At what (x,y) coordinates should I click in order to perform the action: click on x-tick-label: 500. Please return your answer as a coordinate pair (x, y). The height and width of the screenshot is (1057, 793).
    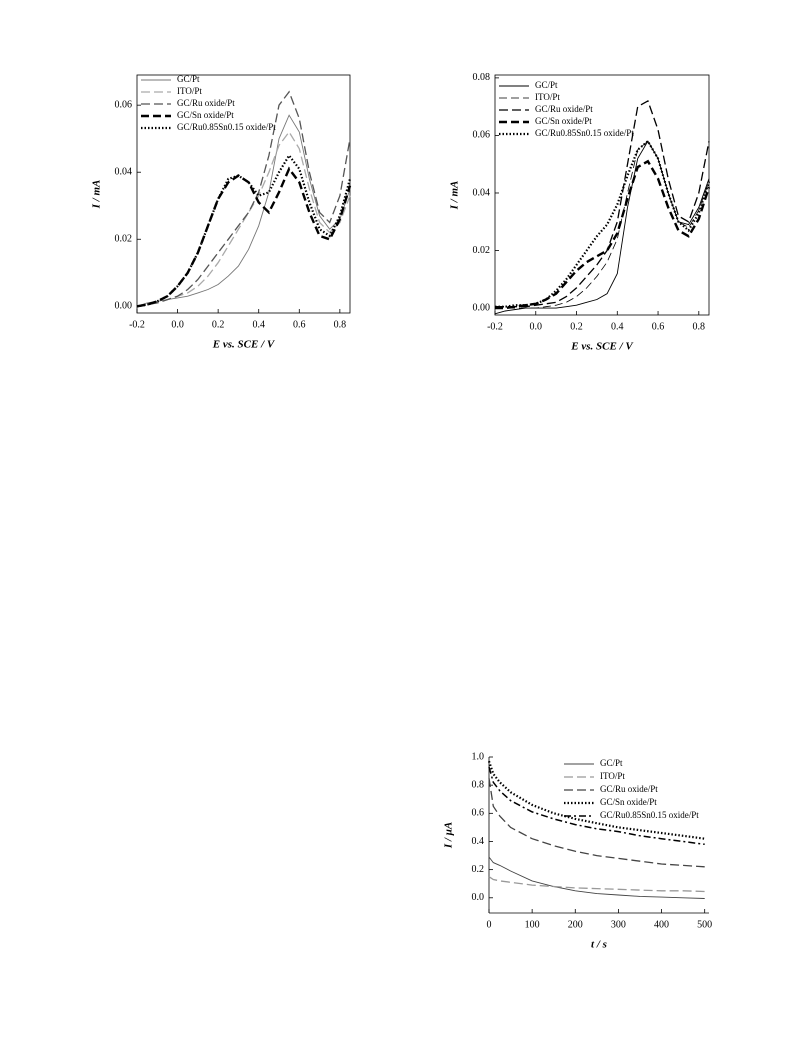
    Looking at the image, I should click on (704, 924).